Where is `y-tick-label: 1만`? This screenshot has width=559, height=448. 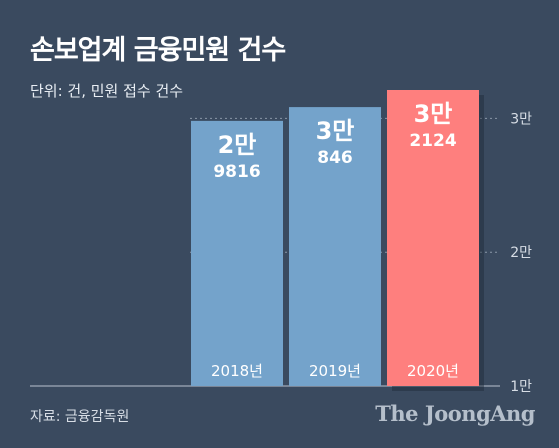
y-tick-label: 1만 is located at coordinates (521, 387).